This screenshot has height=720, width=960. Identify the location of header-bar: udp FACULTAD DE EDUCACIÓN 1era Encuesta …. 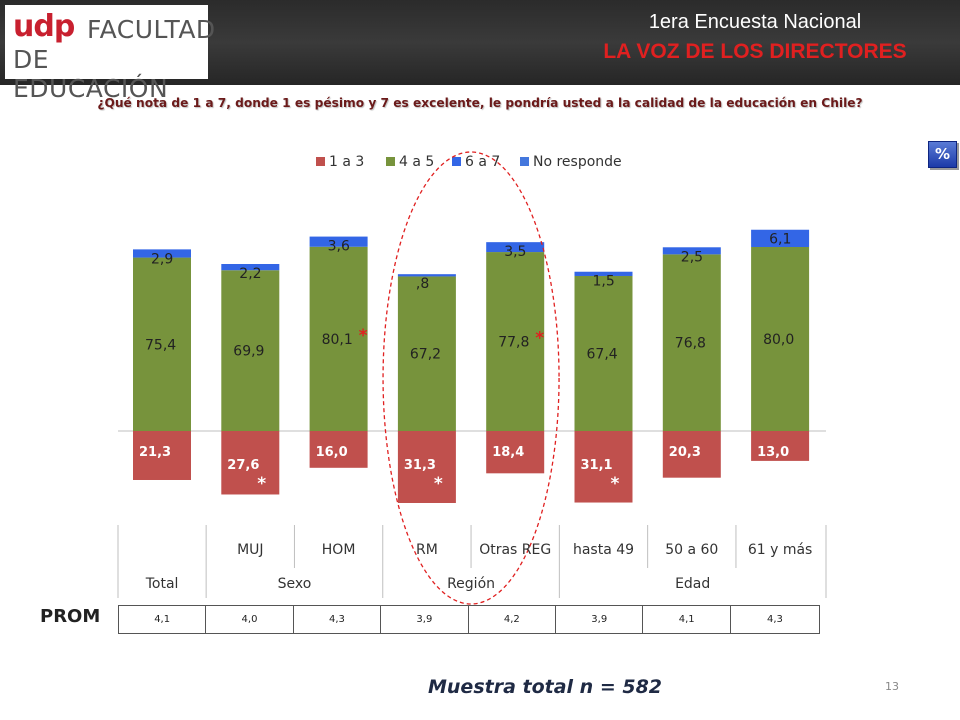
(480, 51).